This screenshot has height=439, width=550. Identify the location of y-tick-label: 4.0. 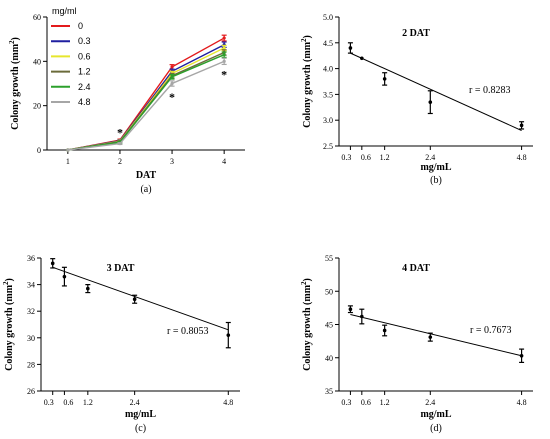
(328, 69).